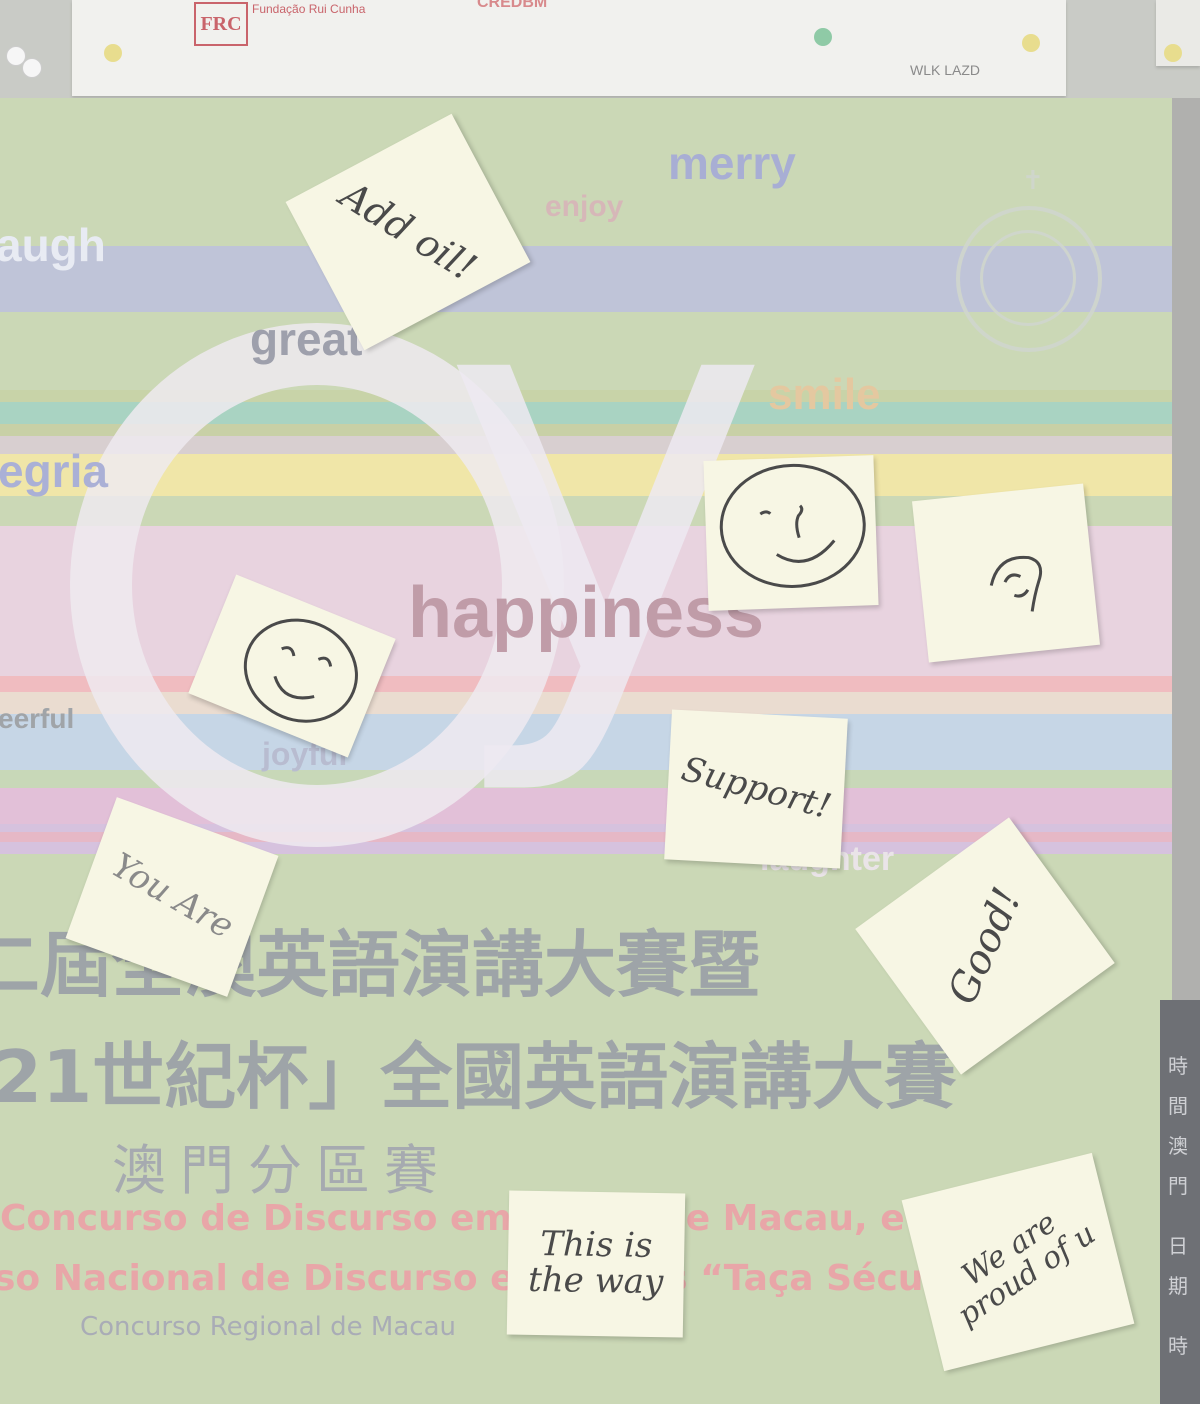 The height and width of the screenshot is (1404, 1200). I want to click on notice-signature: WLK LAZD, so click(945, 70).